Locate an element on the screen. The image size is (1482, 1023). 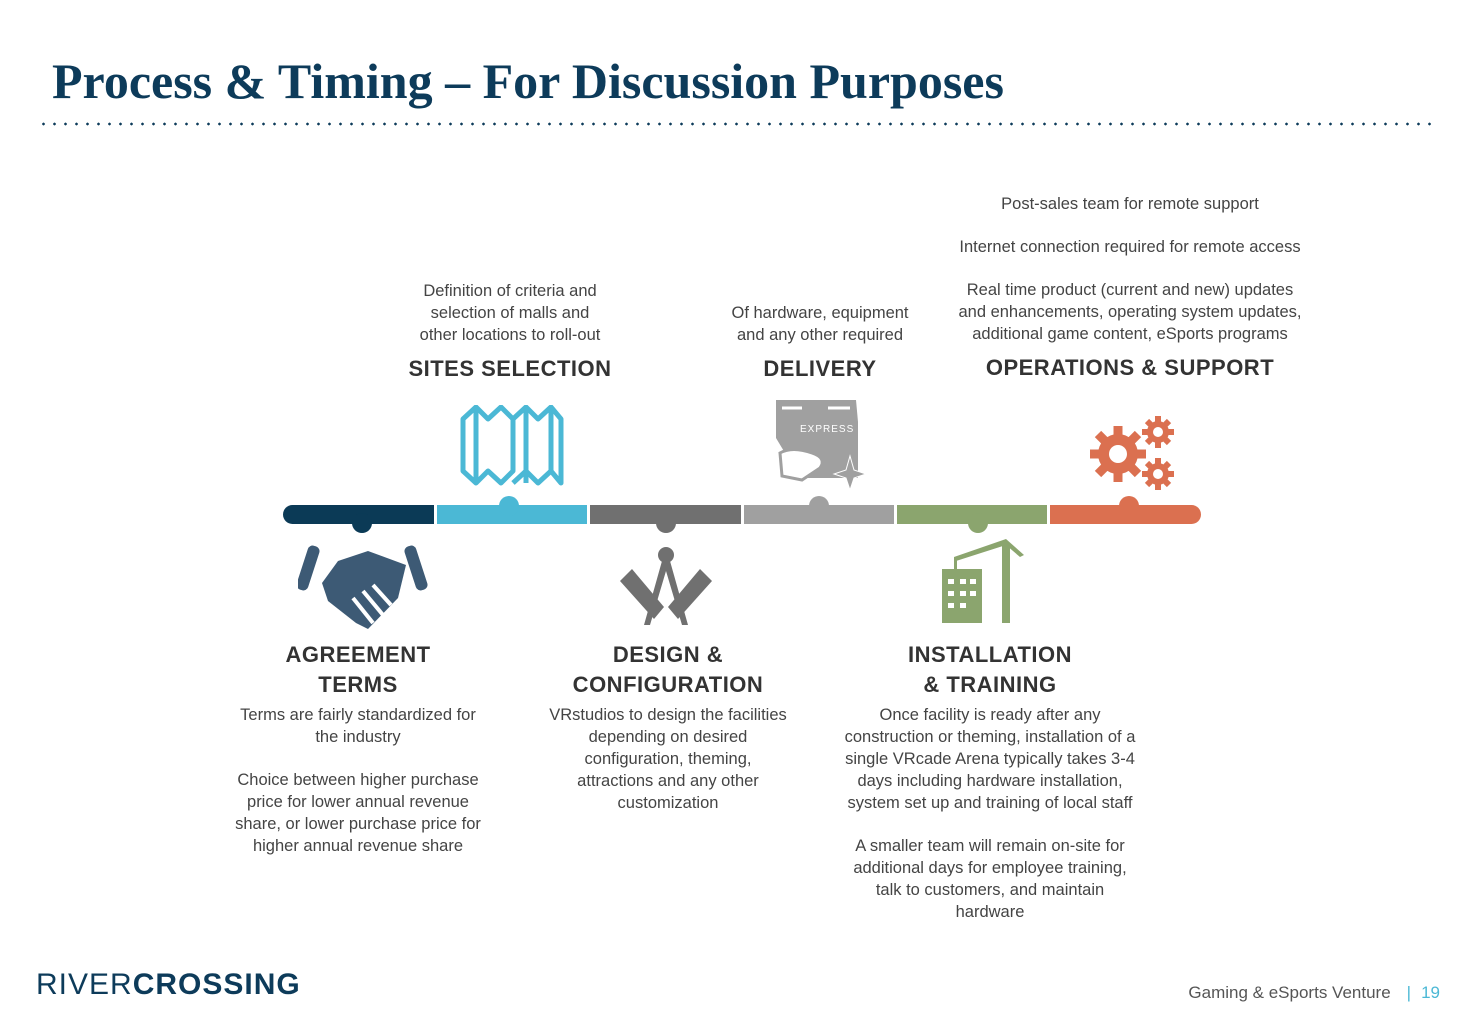
dotted-divider is located at coordinates (738, 124).